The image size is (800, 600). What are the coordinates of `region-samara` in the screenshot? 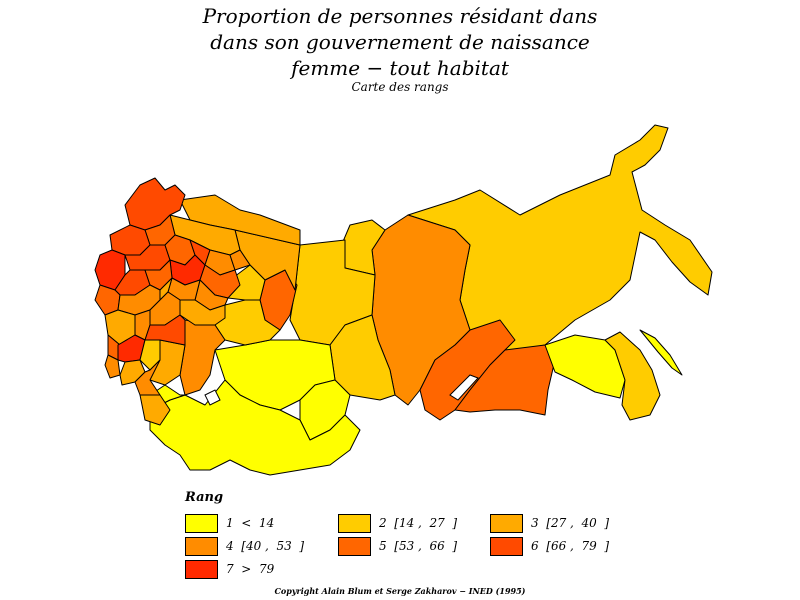 It's located at (202, 312).